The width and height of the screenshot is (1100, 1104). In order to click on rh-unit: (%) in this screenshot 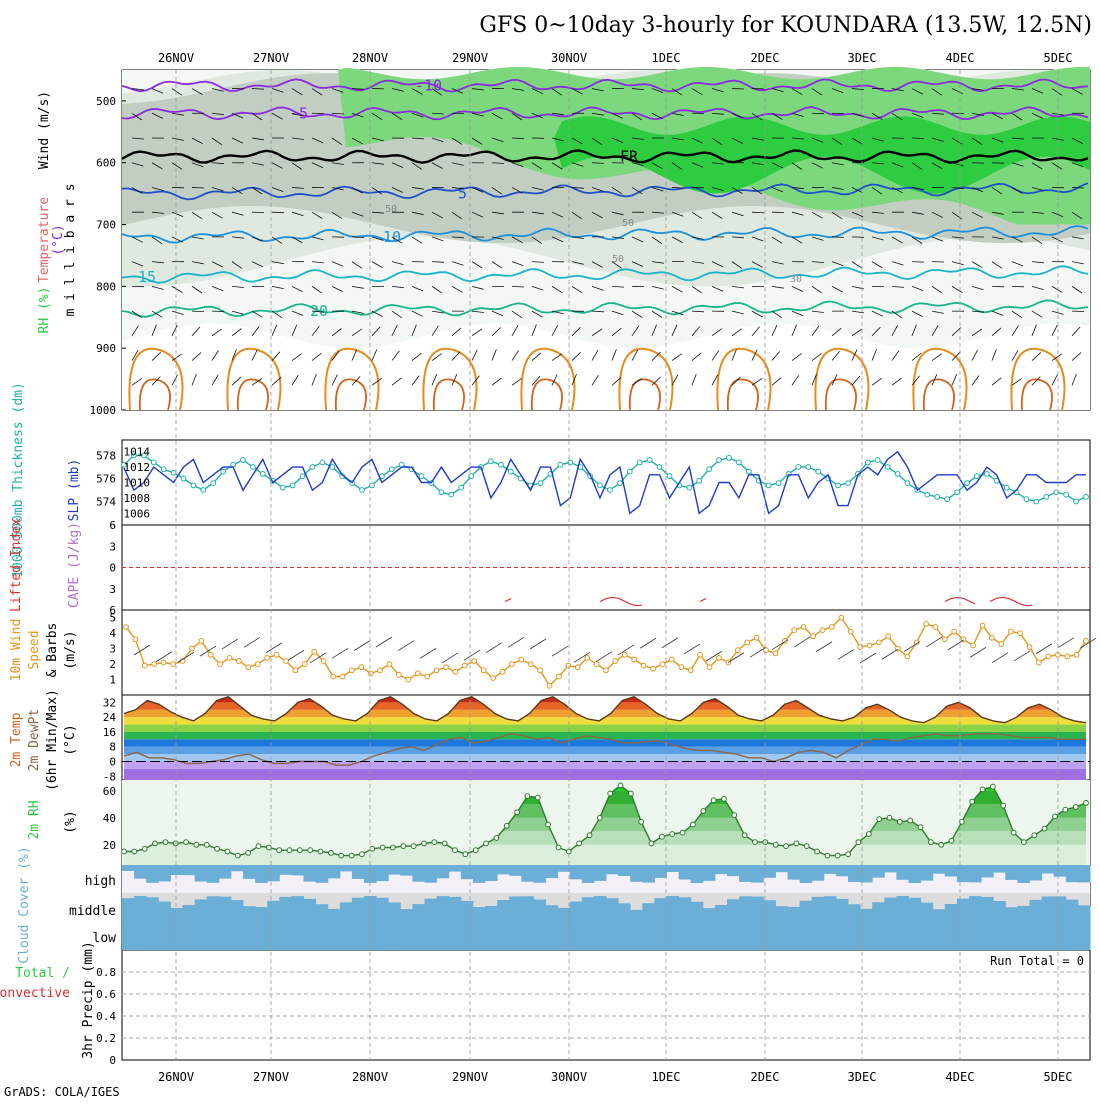, I will do `click(70, 821)`.